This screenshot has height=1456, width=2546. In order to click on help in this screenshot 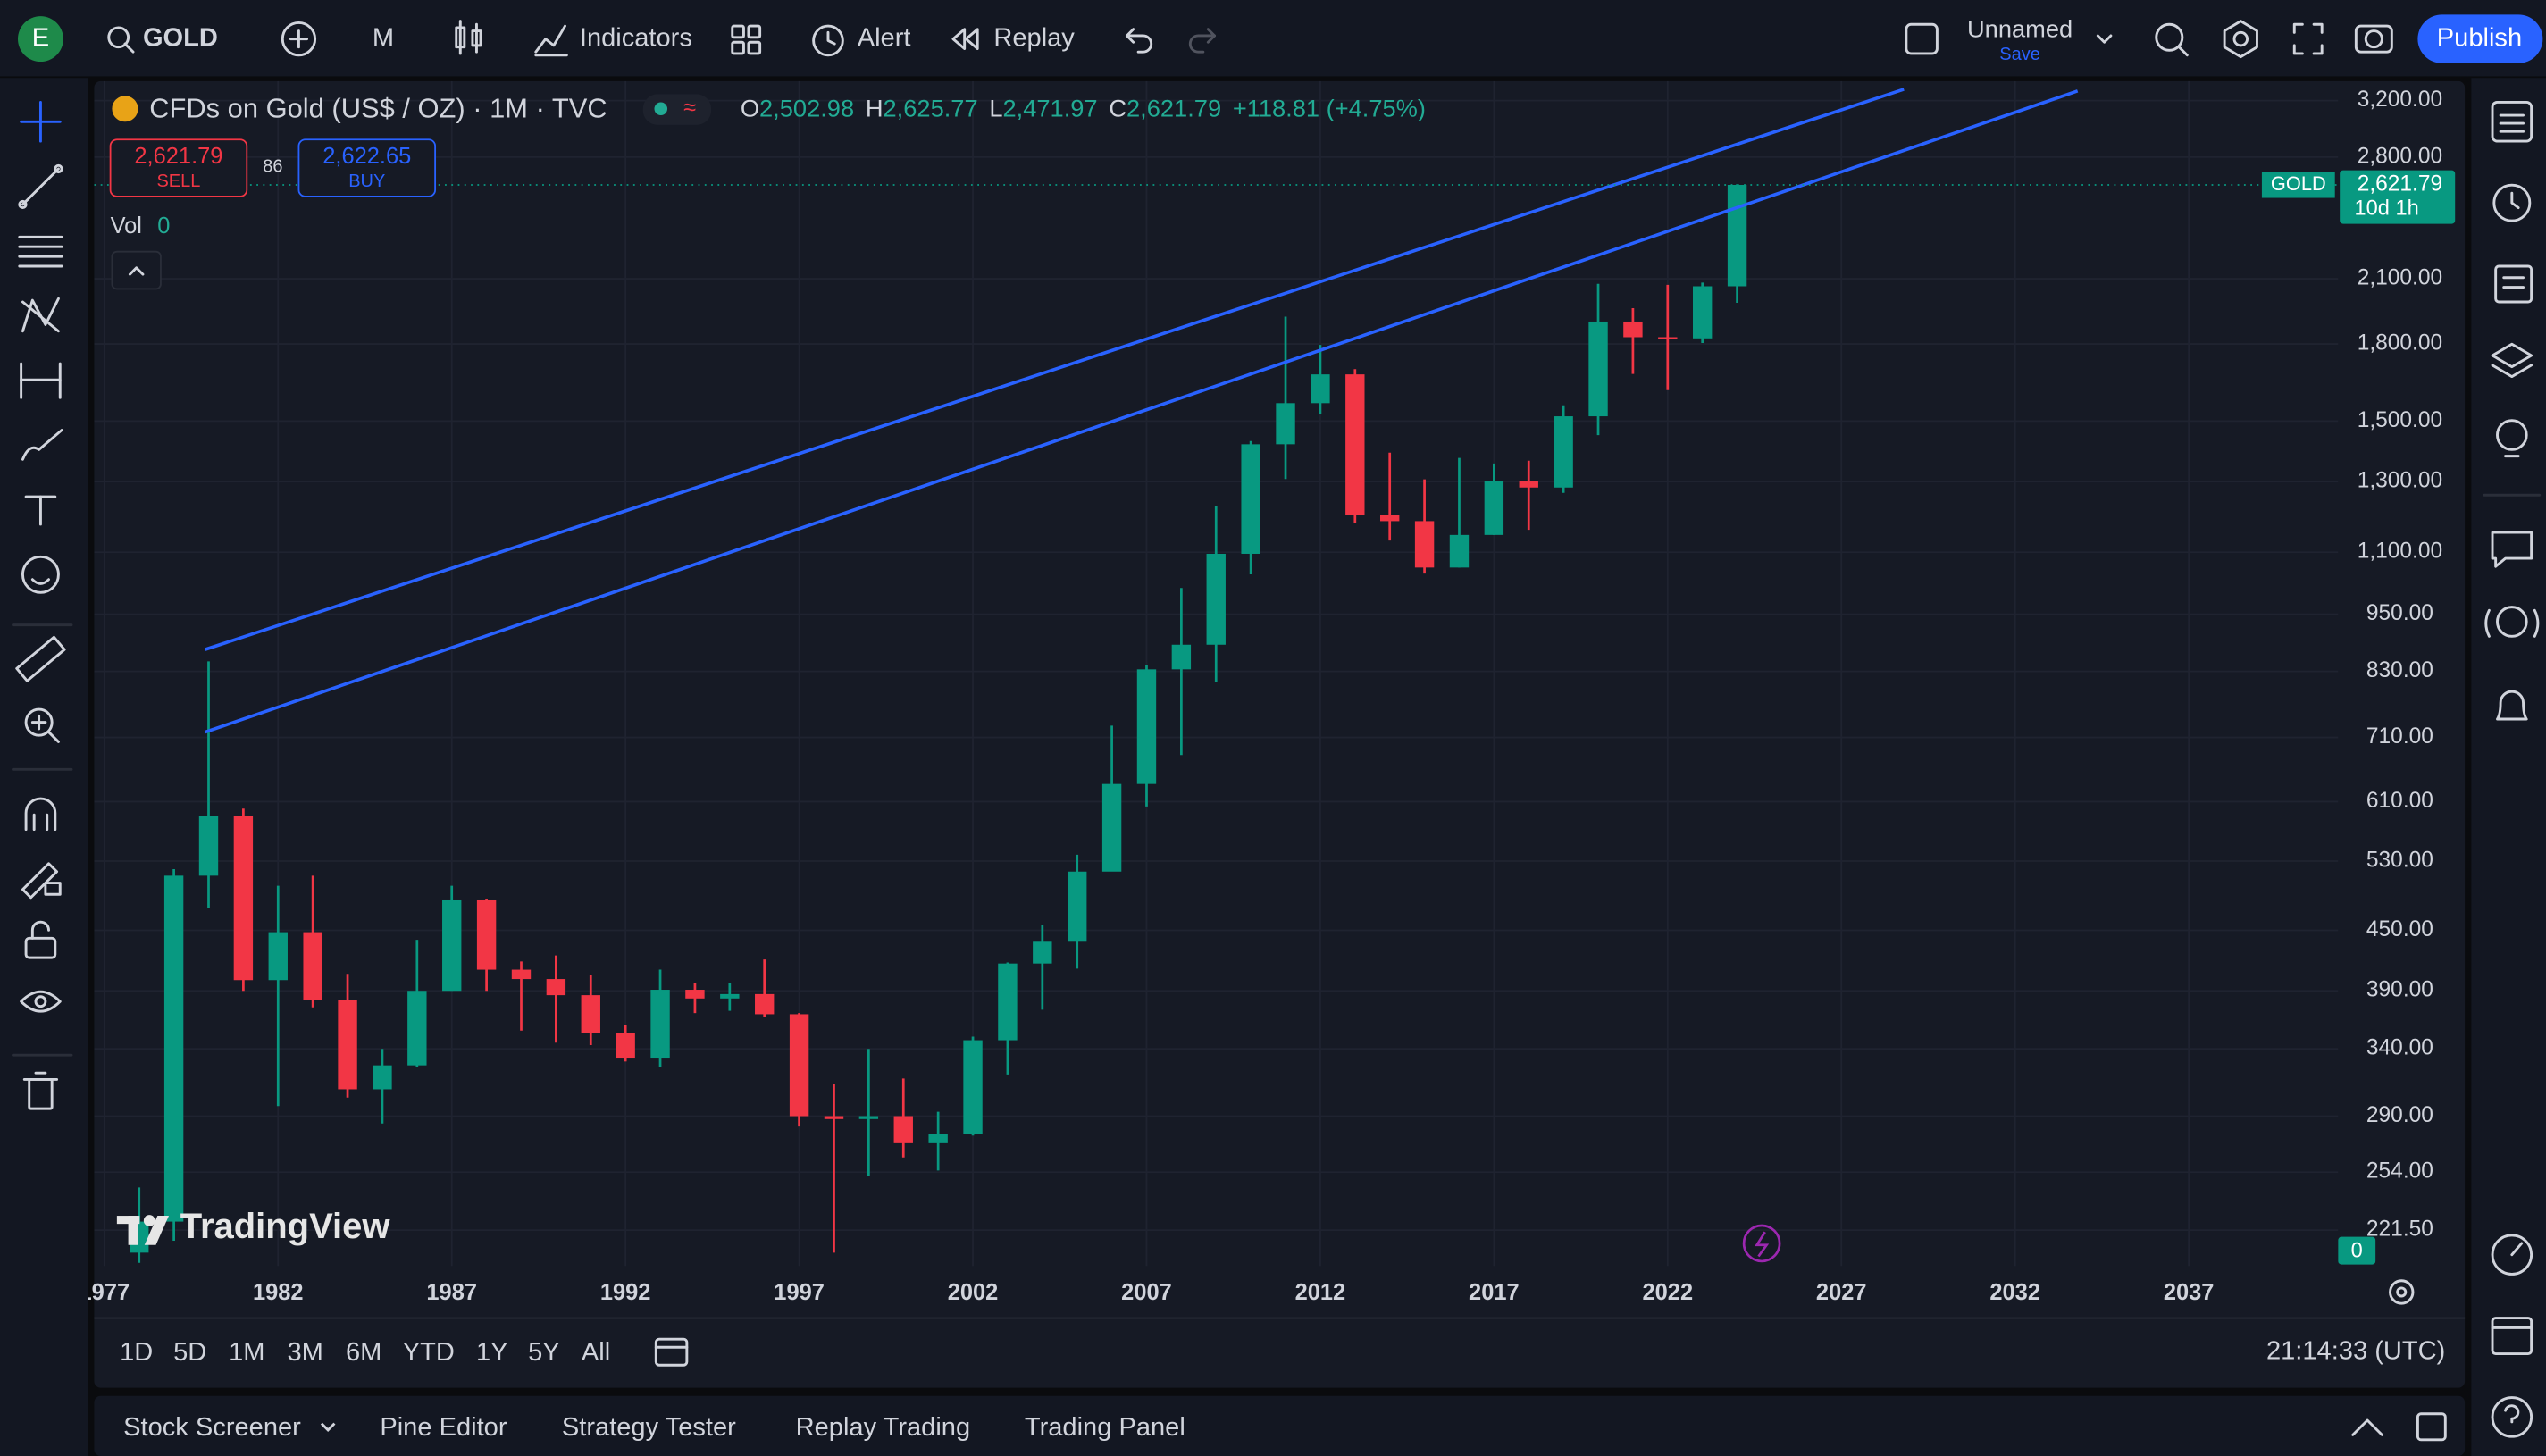, I will do `click(2512, 1417)`.